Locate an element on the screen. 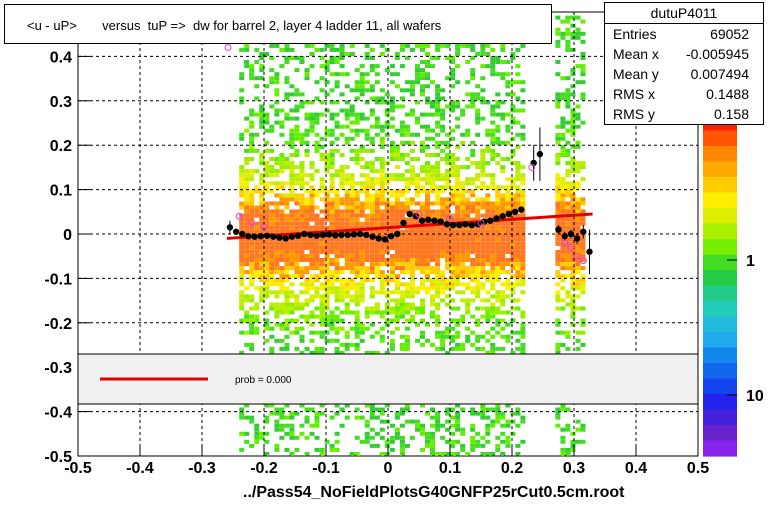  x-tick-label: -0.5 is located at coordinates (78, 468).